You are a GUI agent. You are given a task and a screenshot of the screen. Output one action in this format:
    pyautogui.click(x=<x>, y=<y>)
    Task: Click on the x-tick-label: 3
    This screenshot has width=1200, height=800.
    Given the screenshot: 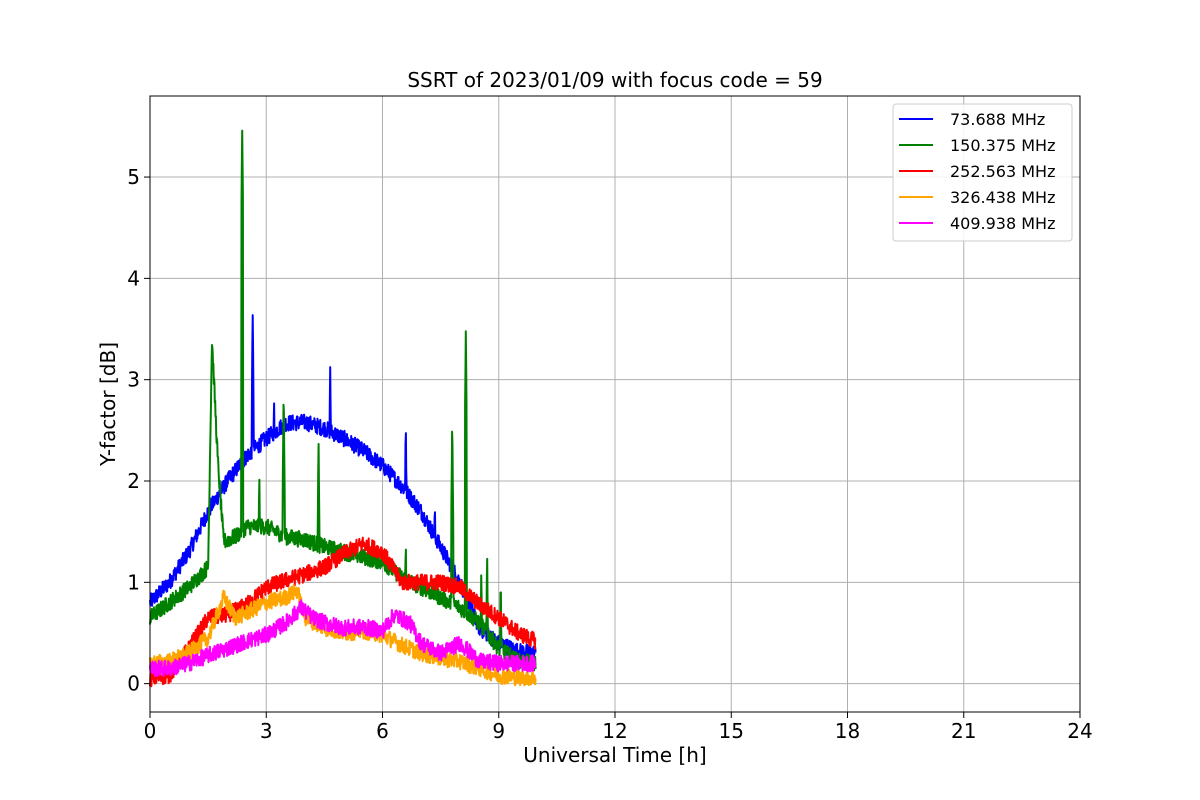 What is the action you would take?
    pyautogui.click(x=266, y=731)
    